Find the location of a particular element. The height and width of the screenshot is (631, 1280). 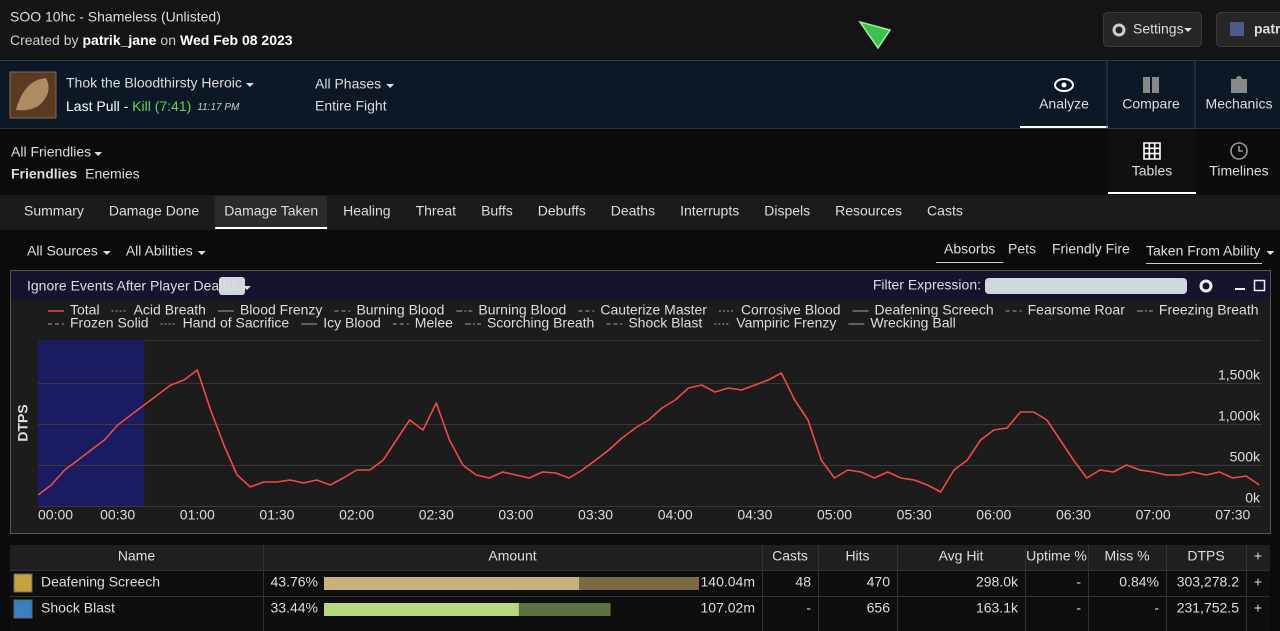

view-underline is located at coordinates (1064, 127).